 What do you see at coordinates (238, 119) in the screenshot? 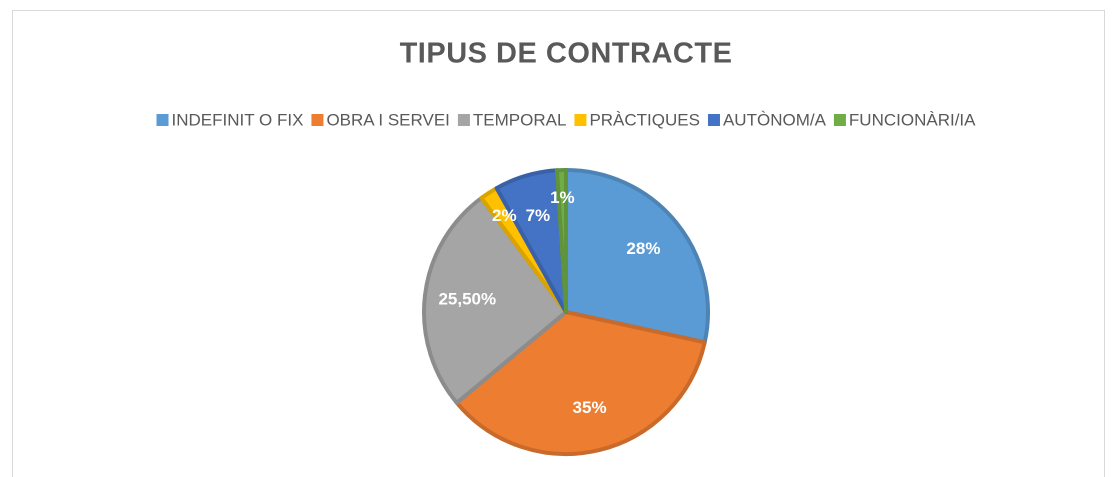
I see `legend-label: INDEFINIT O FIX` at bounding box center [238, 119].